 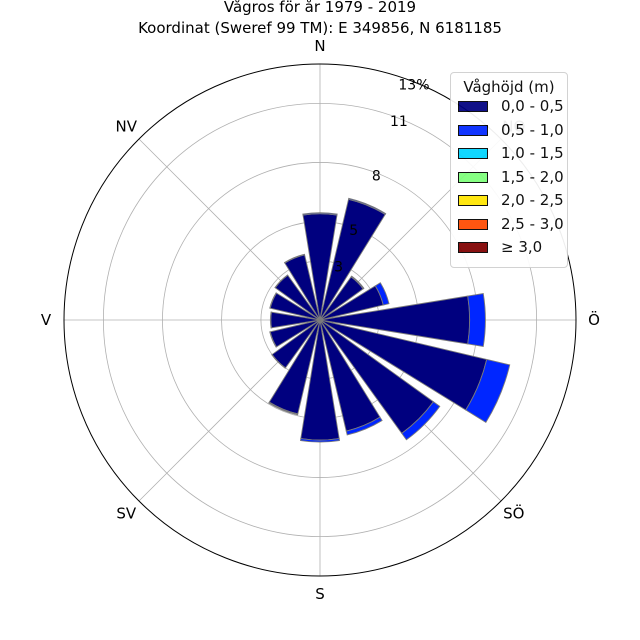 I want to click on legend-label: 1,5 - 2,0, so click(x=532, y=176).